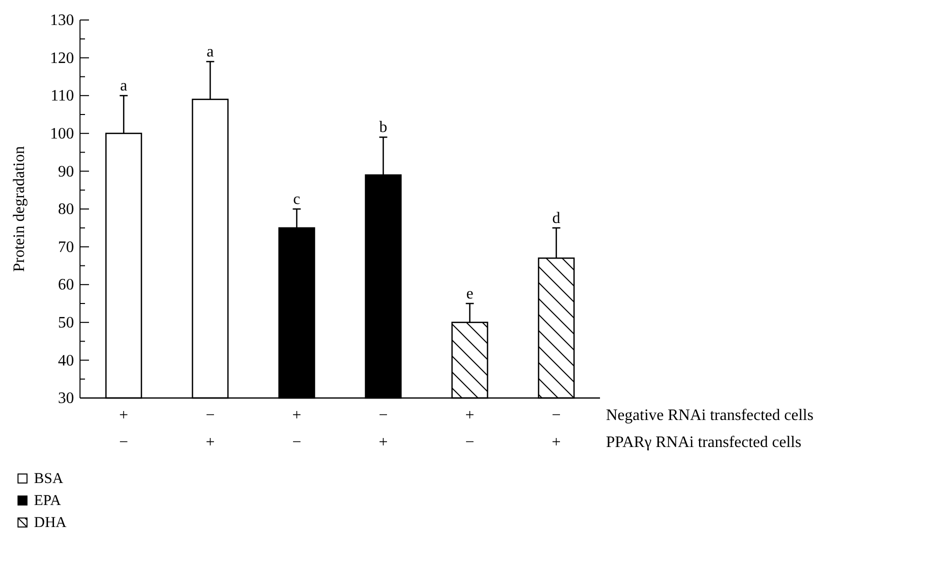 This screenshot has height=566, width=952. What do you see at coordinates (66, 399) in the screenshot?
I see `y-tick-label: 30` at bounding box center [66, 399].